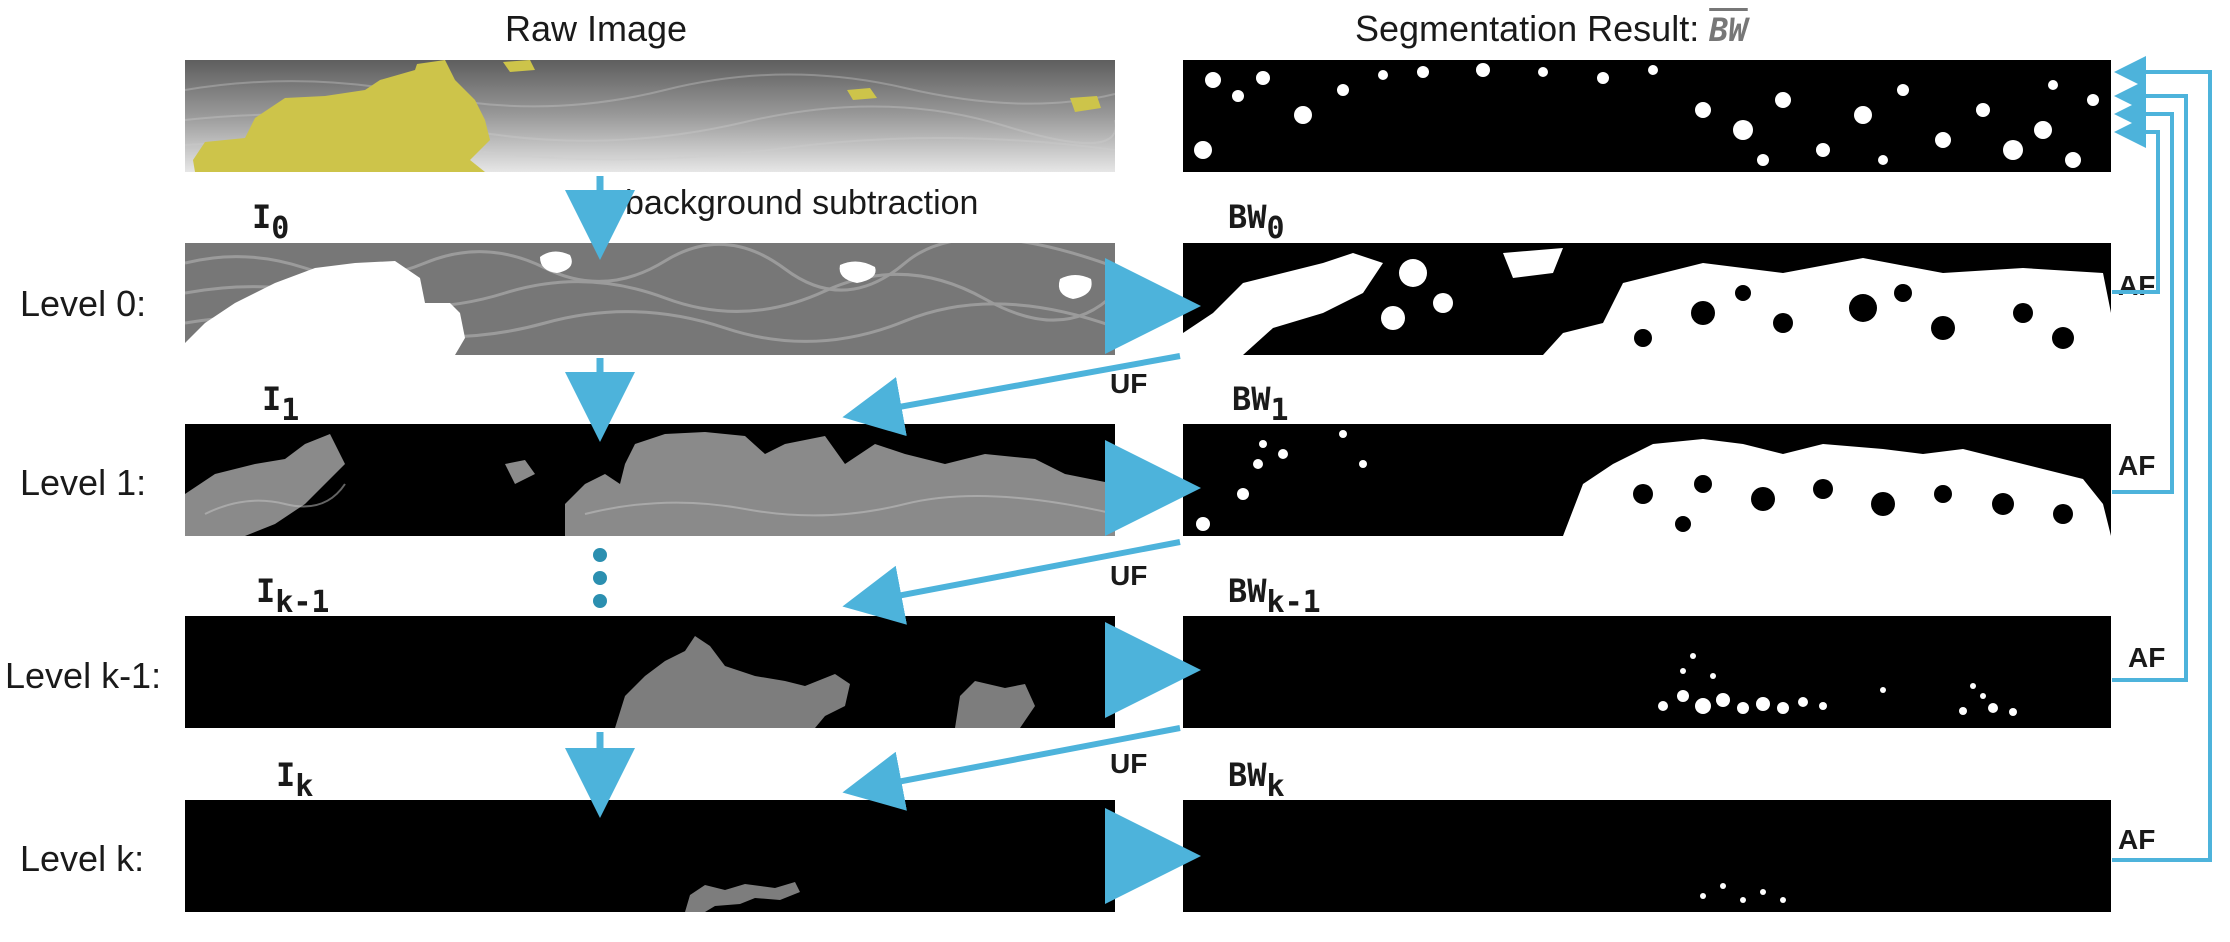 Image resolution: width=2230 pixels, height=942 pixels. I want to click on bwk-1-panel, so click(1647, 672).